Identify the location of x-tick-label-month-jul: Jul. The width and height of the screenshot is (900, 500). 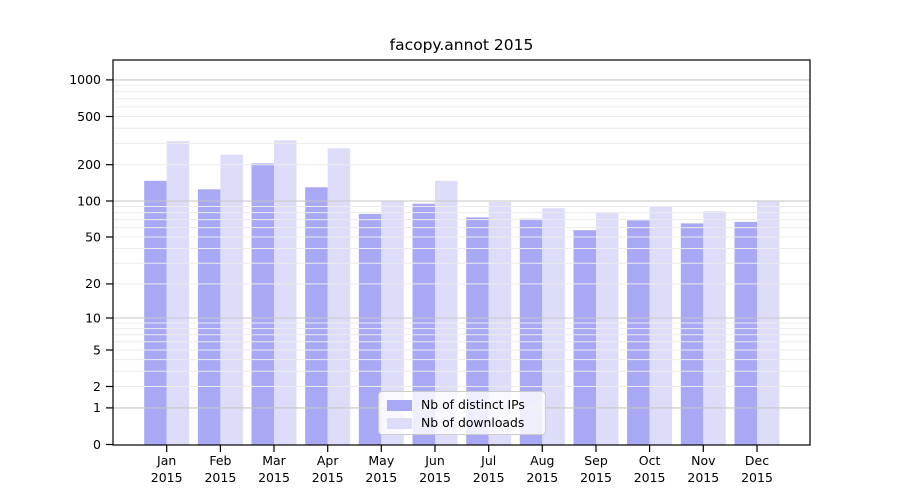
(488, 460).